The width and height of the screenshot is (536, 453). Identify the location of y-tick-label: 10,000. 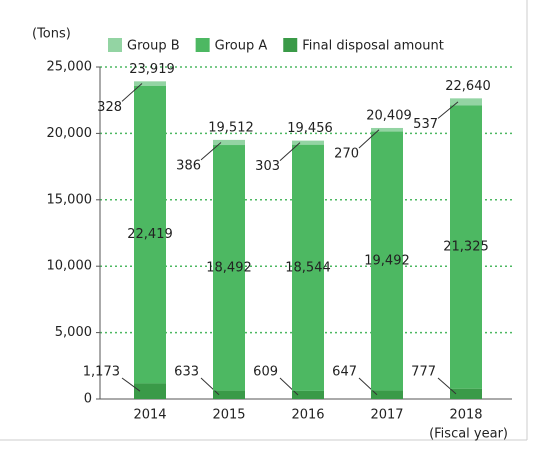
(70, 266).